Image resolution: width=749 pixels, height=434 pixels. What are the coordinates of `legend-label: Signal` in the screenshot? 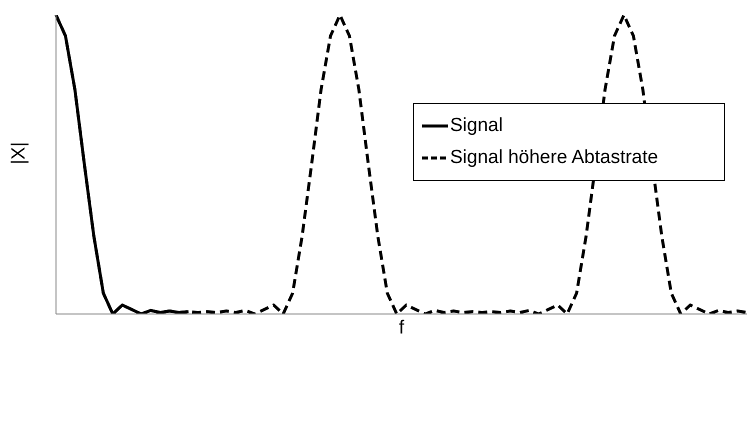 It's located at (476, 126).